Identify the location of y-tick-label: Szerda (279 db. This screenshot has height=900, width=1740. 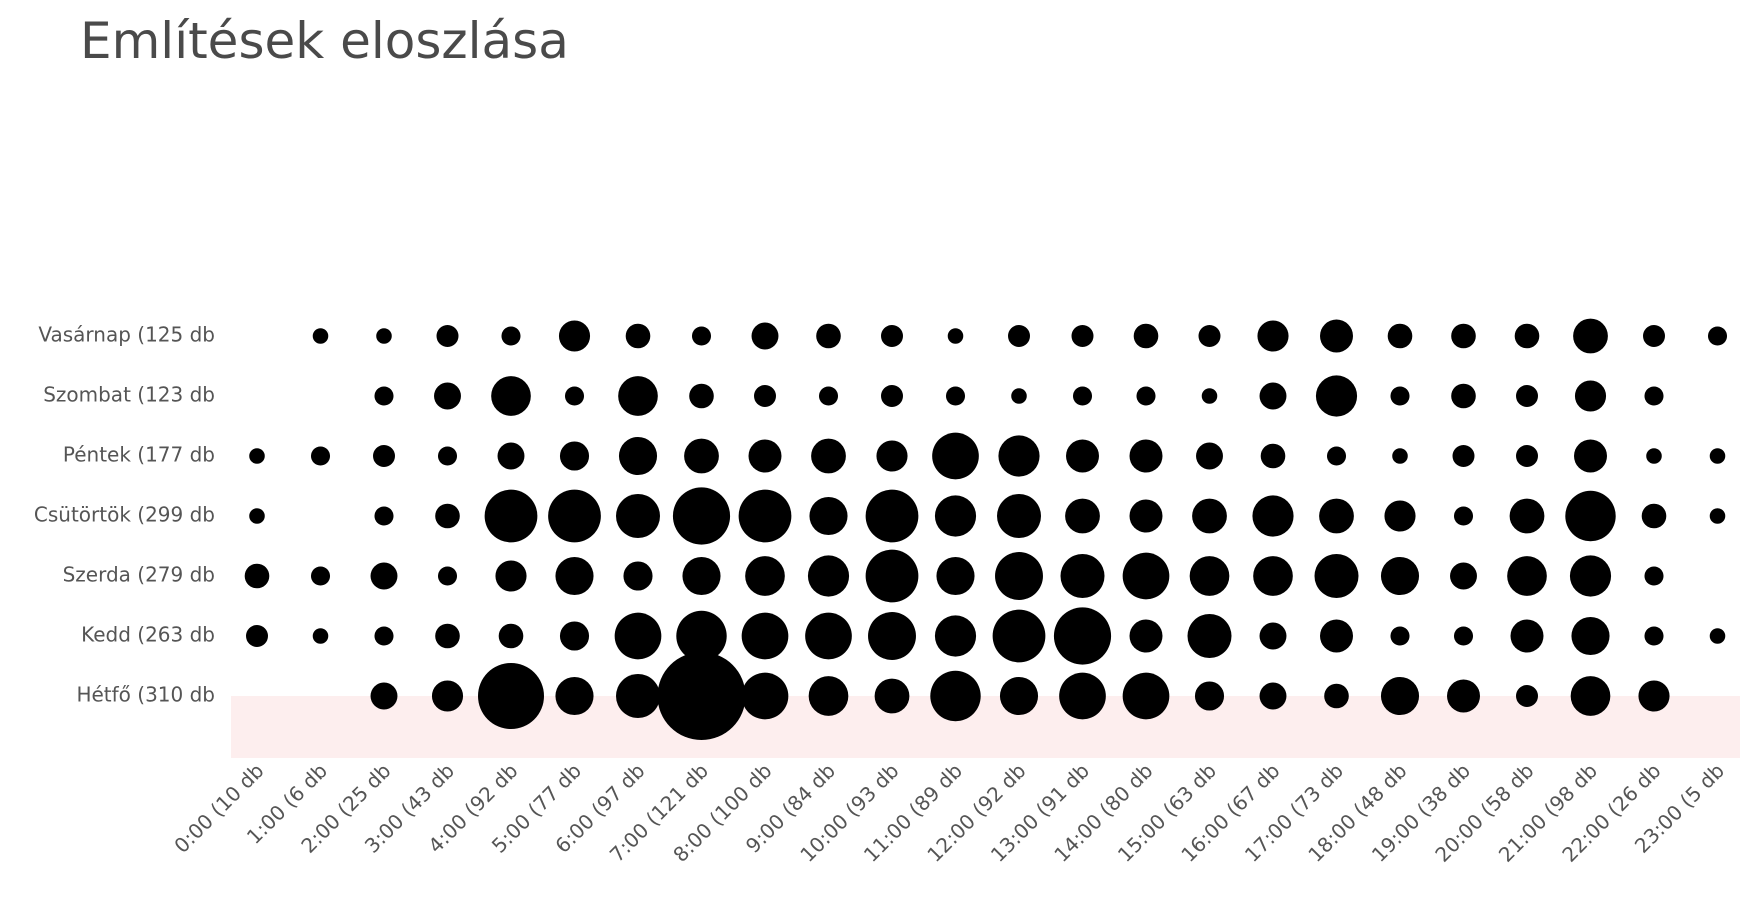
(139, 575).